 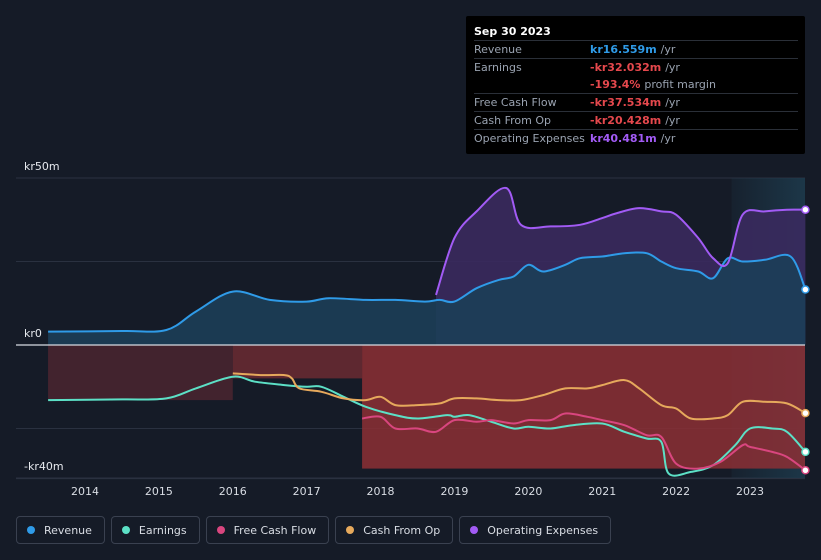 What do you see at coordinates (626, 67) in the screenshot?
I see `tooltip-row-value: -kr32.032m` at bounding box center [626, 67].